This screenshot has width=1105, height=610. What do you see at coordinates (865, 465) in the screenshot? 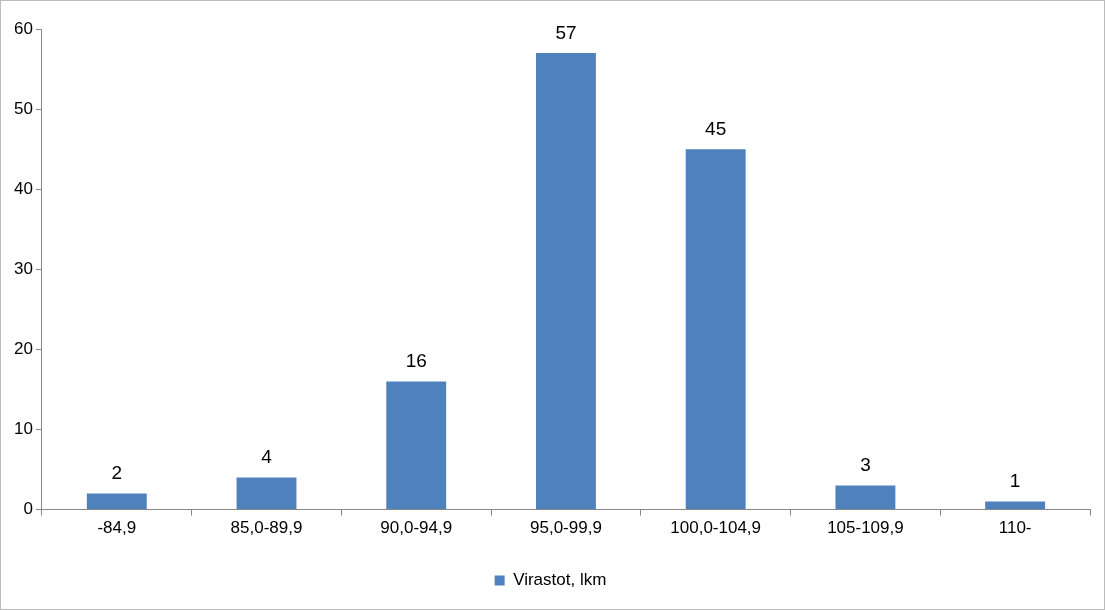
I see `data-label: 3` at bounding box center [865, 465].